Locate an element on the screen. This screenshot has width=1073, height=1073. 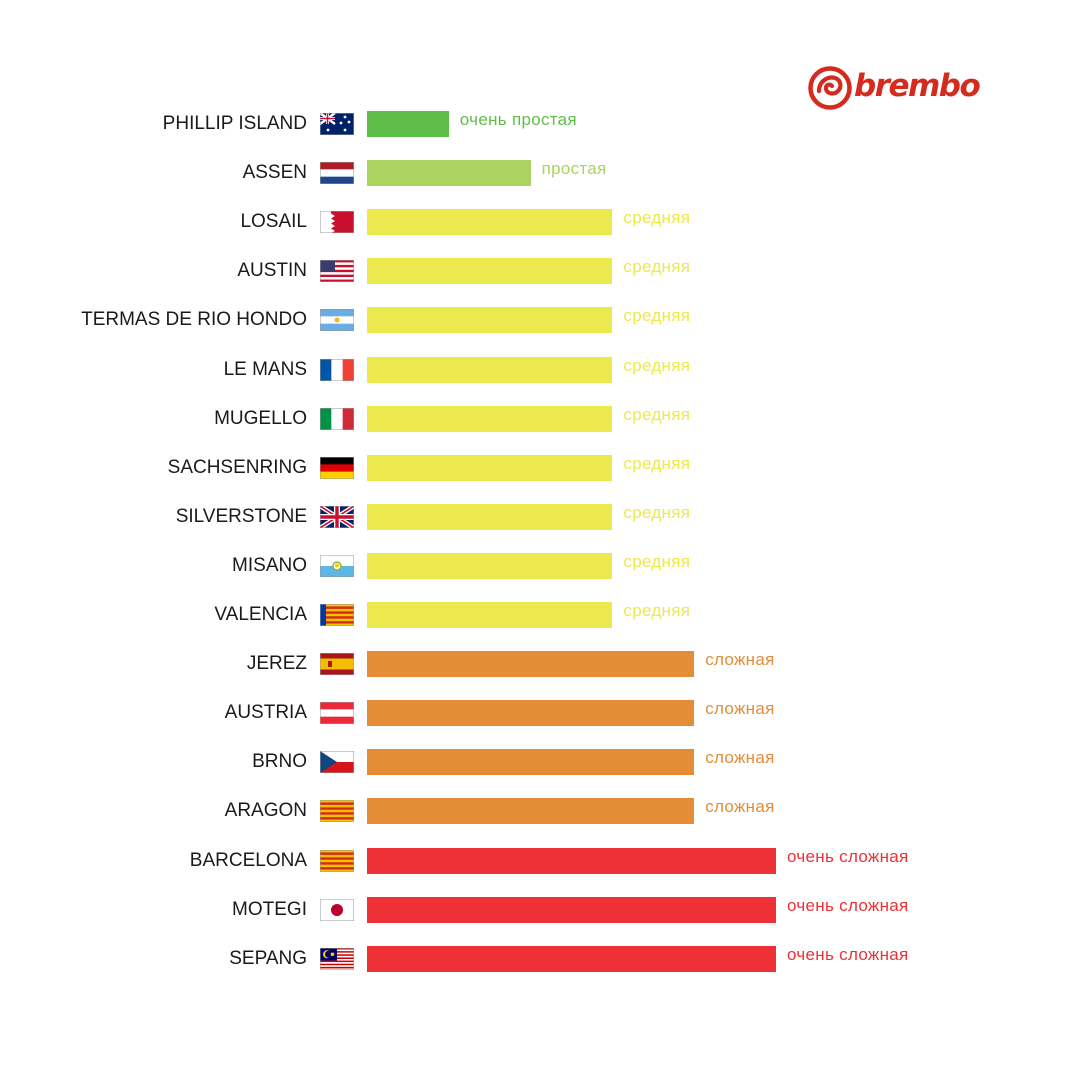
difficulty-label-austin: средняя is located at coordinates (657, 267).